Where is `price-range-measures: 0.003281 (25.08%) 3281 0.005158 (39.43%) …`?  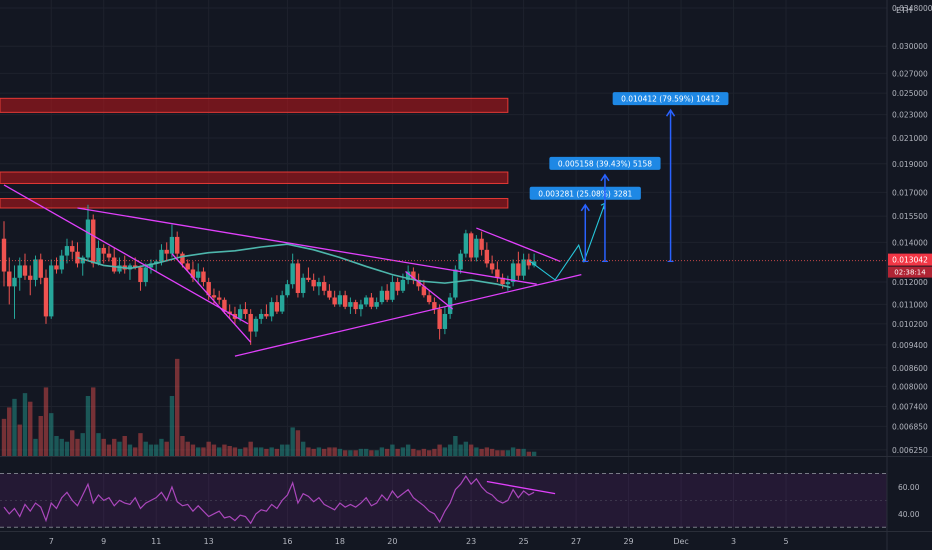 price-range-measures: 0.003281 (25.08%) 3281 0.005158 (39.43%) … is located at coordinates (629, 177).